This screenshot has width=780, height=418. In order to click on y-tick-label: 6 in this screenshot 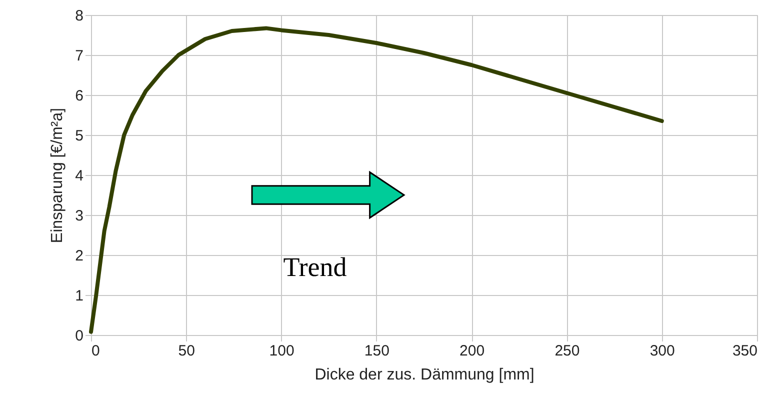, I will do `click(79, 96)`.